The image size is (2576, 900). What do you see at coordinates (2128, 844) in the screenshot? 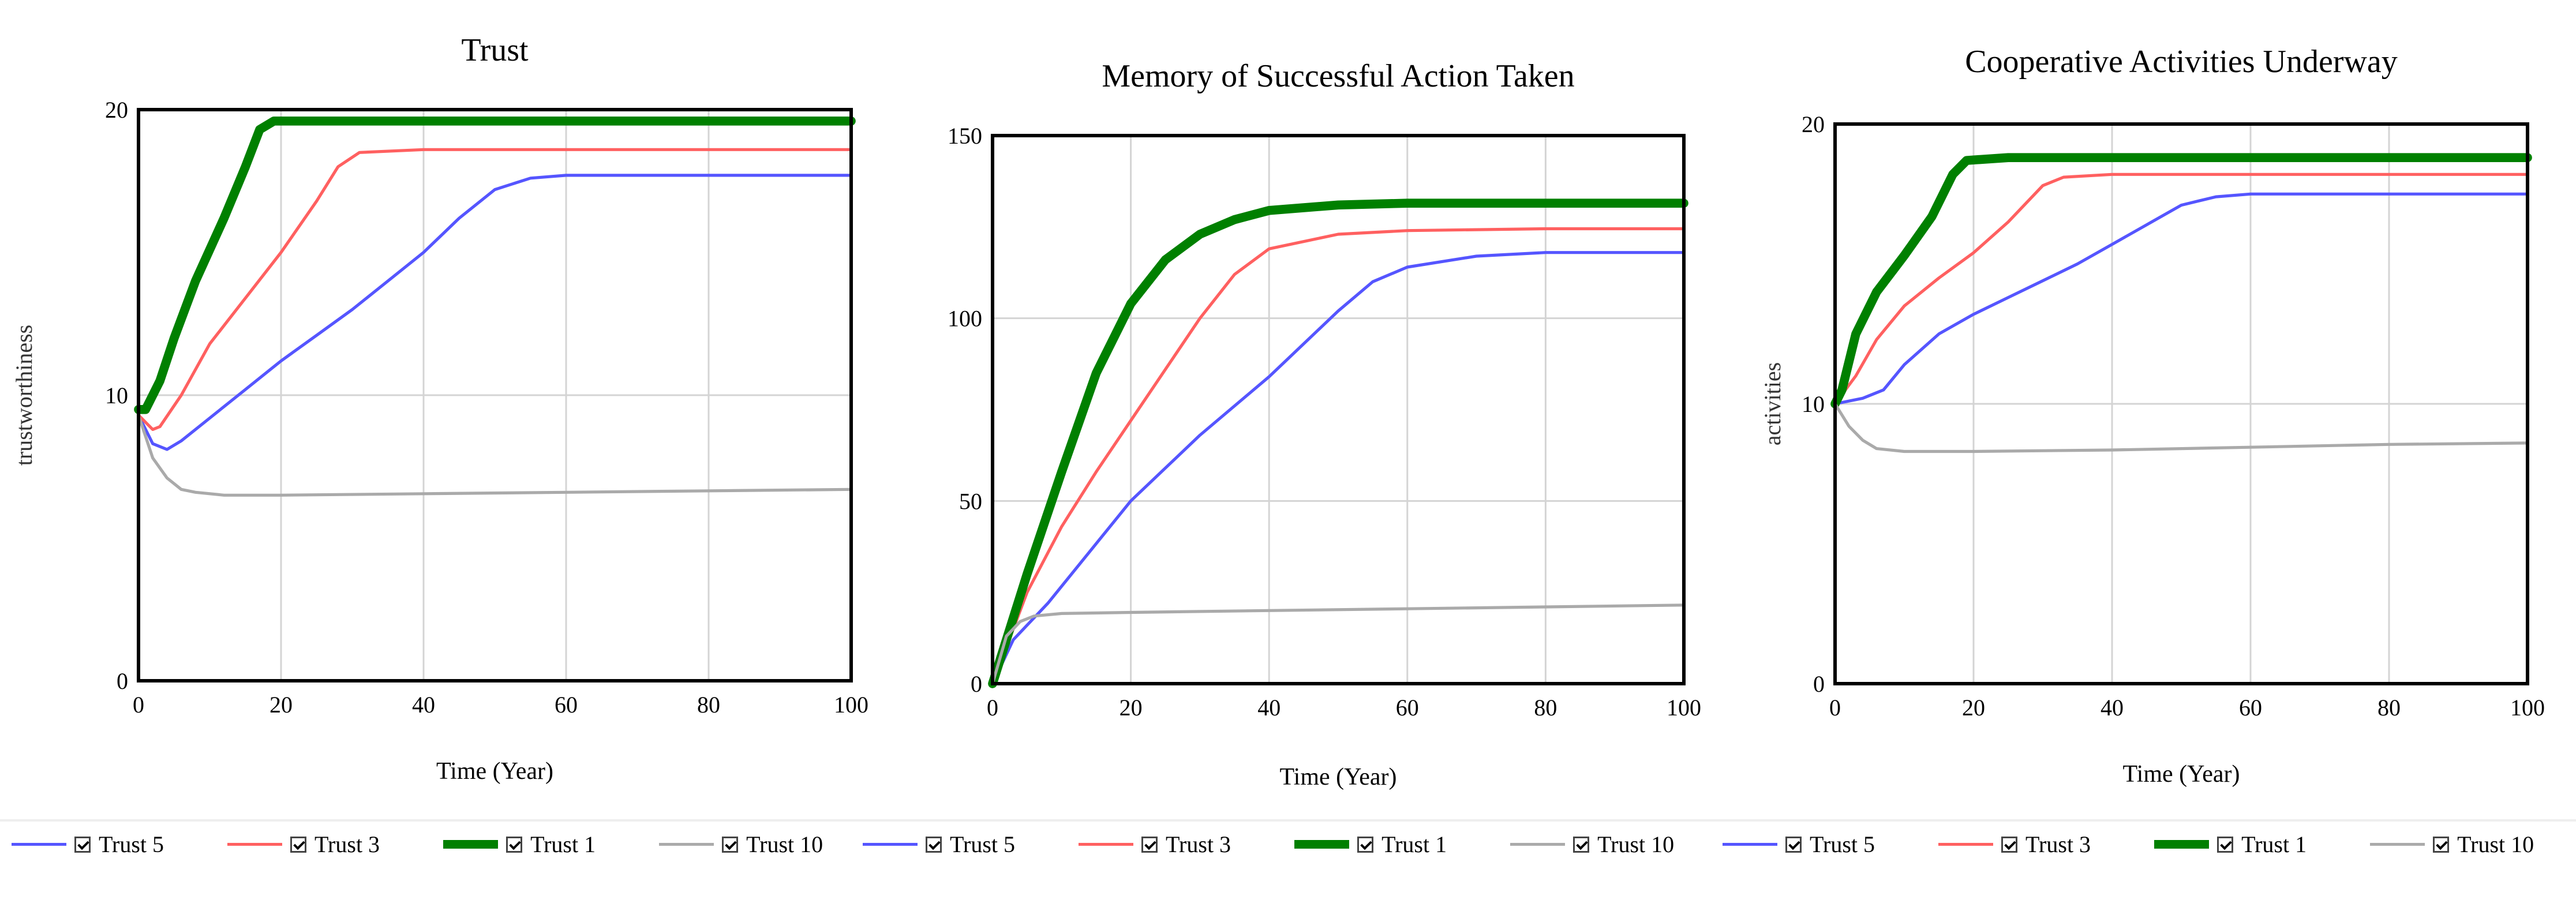
I see `legend-cooperative: Trust 5 Trust 3 Trust 1 Trust 10` at bounding box center [2128, 844].